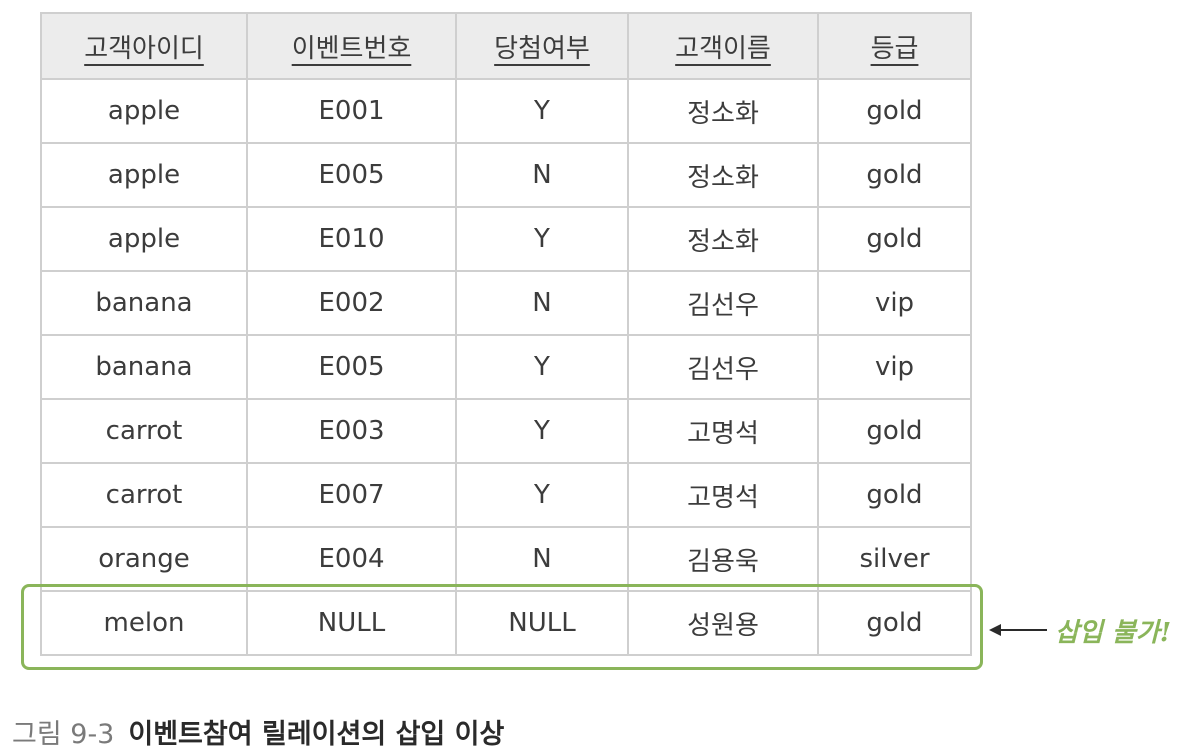  Describe the element at coordinates (723, 46) in the screenshot. I see `header-customer-name: 고객이름` at that location.